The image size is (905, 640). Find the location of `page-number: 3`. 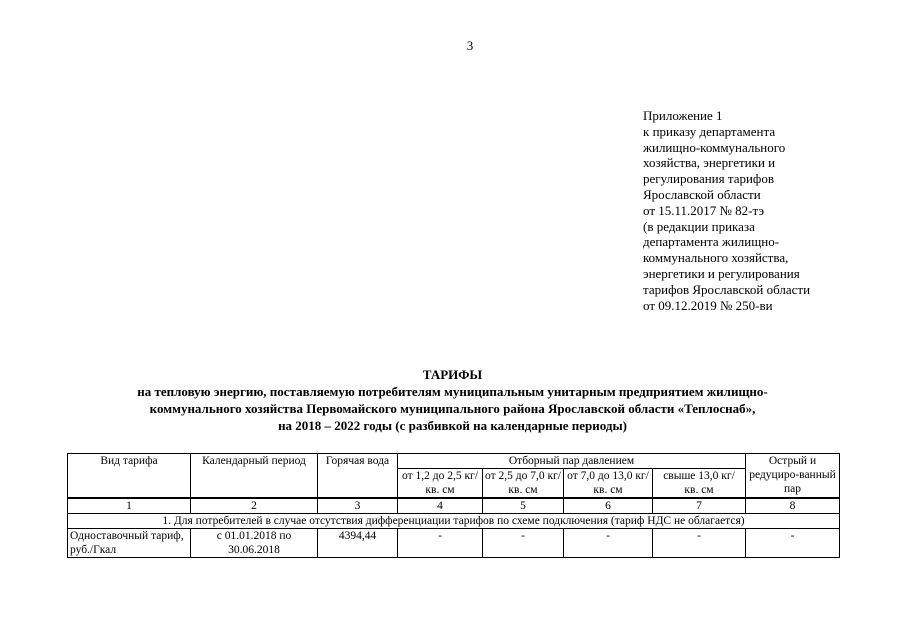

page-number: 3 is located at coordinates (470, 45).